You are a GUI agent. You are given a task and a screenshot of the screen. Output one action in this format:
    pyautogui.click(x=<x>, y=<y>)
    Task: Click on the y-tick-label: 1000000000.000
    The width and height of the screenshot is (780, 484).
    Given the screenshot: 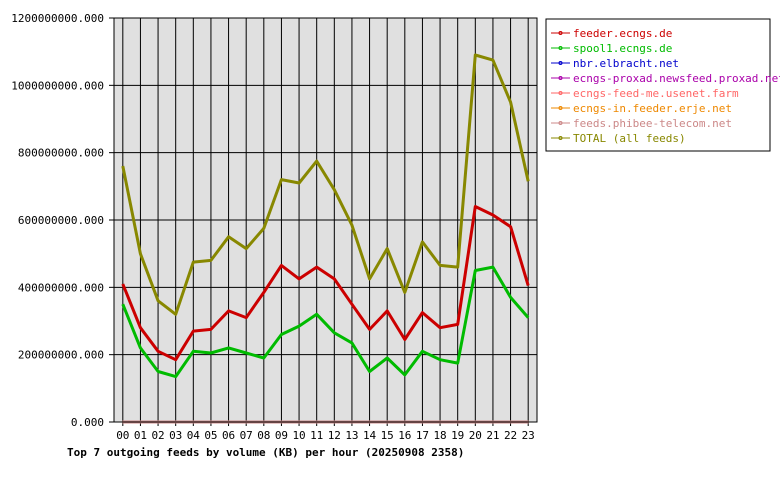 What is the action you would take?
    pyautogui.click(x=57, y=85)
    